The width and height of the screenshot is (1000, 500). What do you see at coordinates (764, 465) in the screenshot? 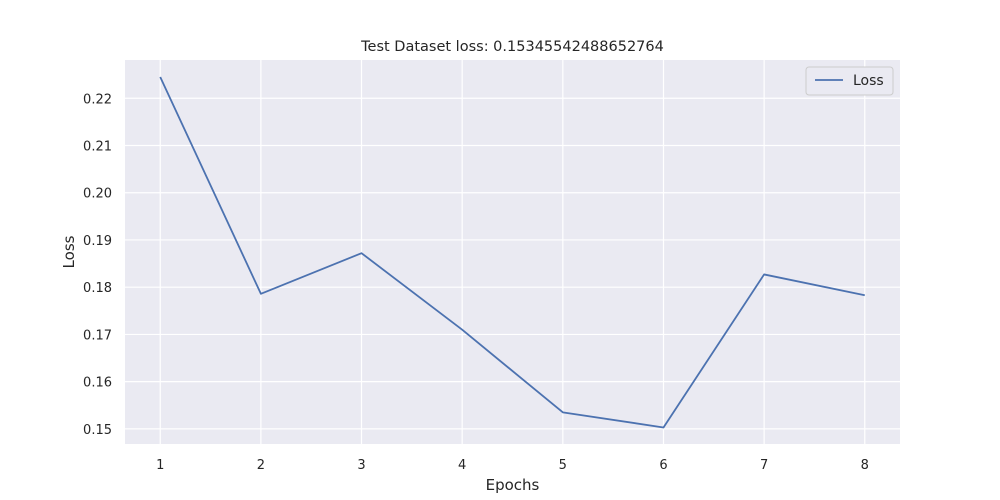
I see `x-tick-label: 7` at bounding box center [764, 465].